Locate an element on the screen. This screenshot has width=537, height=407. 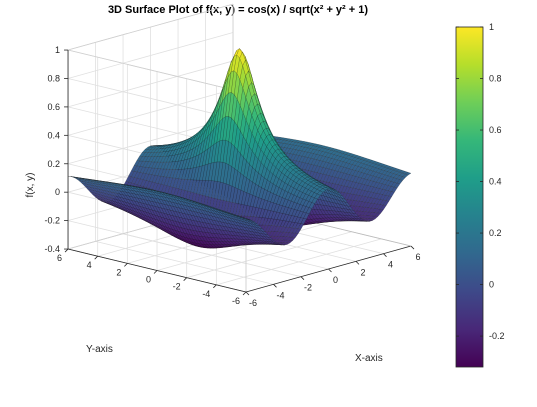
x-tick-label: -6 is located at coordinates (253, 303).